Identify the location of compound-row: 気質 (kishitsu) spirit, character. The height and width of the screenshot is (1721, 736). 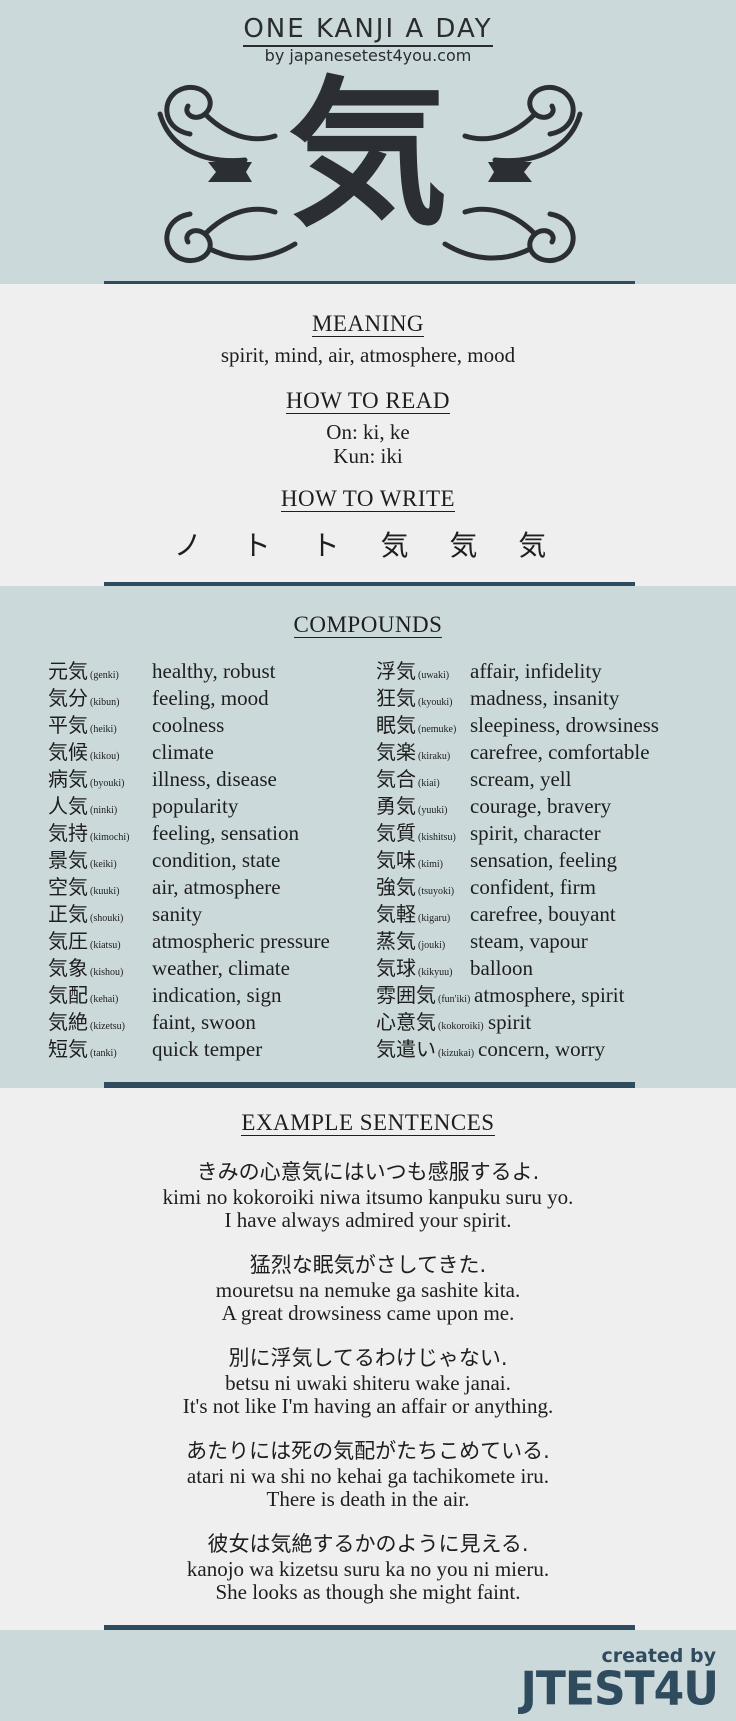
(488, 833).